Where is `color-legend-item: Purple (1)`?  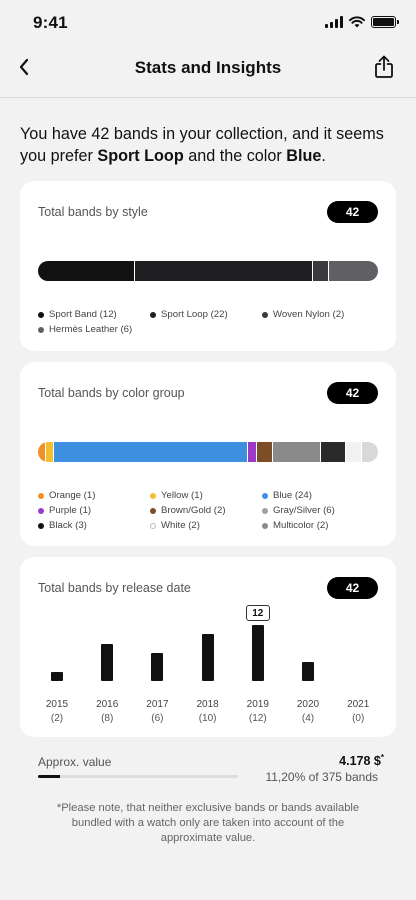 color-legend-item: Purple (1) is located at coordinates (94, 510).